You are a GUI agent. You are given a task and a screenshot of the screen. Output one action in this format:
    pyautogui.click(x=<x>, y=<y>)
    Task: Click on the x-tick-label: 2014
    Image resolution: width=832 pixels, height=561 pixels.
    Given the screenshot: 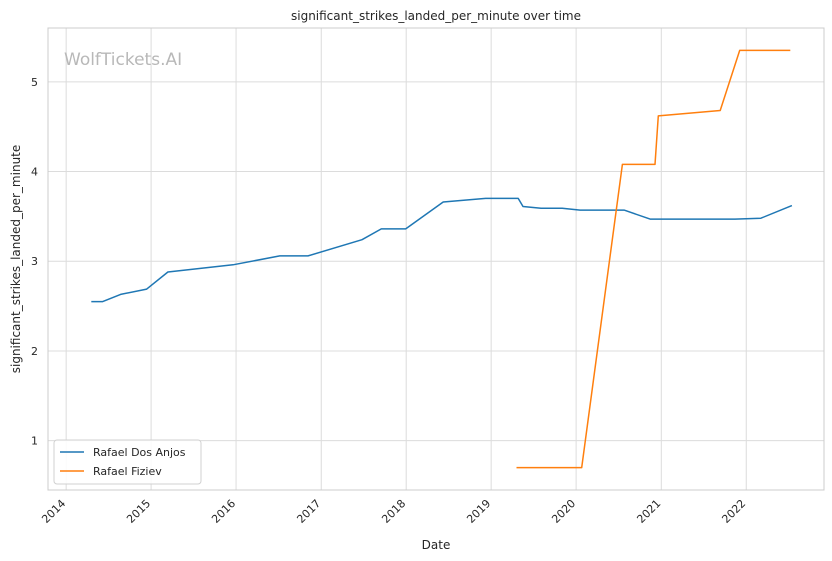 What is the action you would take?
    pyautogui.click(x=53, y=511)
    